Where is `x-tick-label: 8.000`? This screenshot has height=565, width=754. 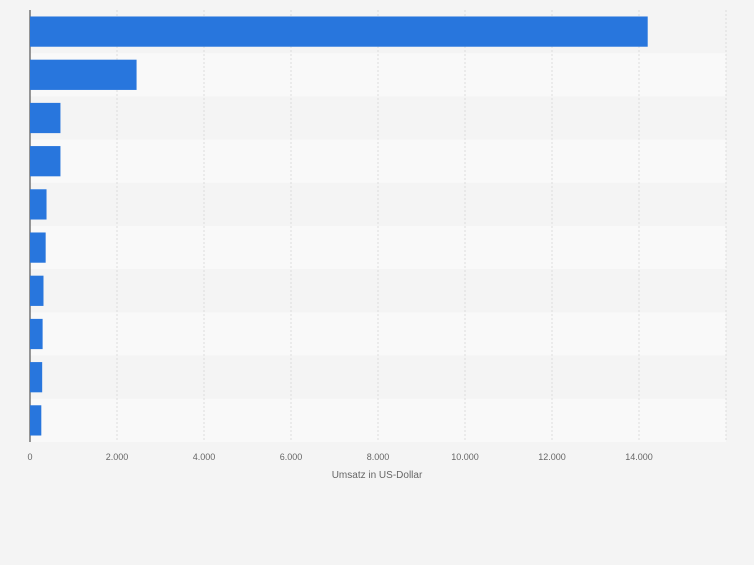 x-tick-label: 8.000 is located at coordinates (378, 457).